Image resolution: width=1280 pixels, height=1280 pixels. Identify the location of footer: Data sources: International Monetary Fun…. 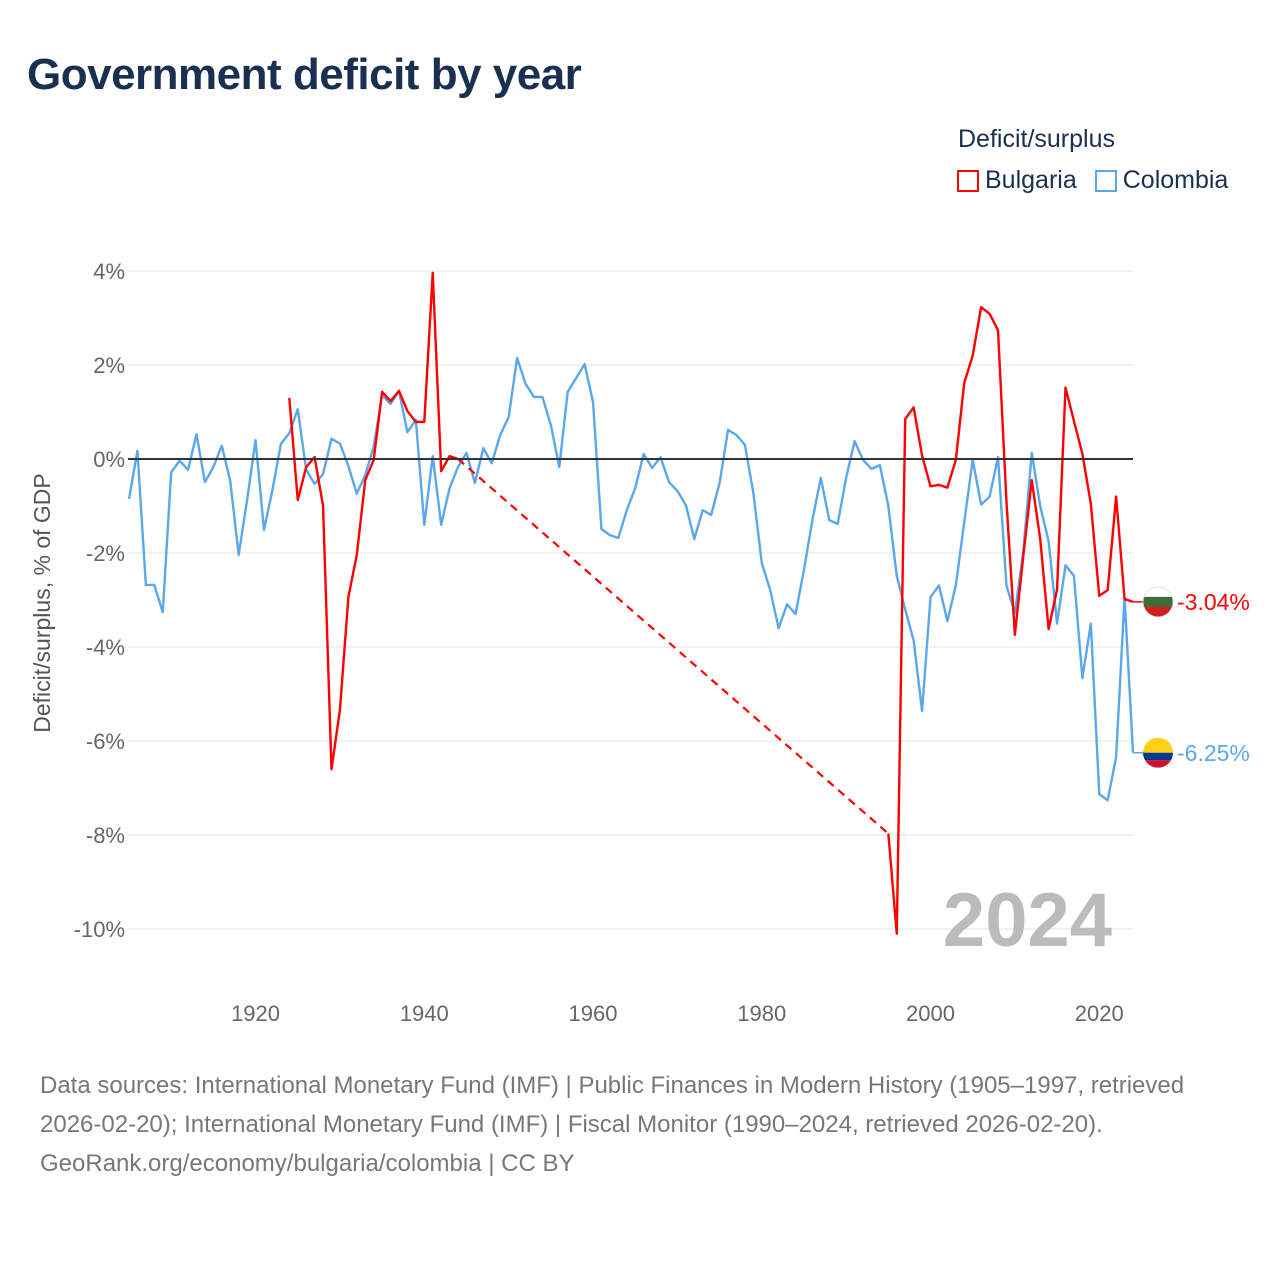
(640, 1124).